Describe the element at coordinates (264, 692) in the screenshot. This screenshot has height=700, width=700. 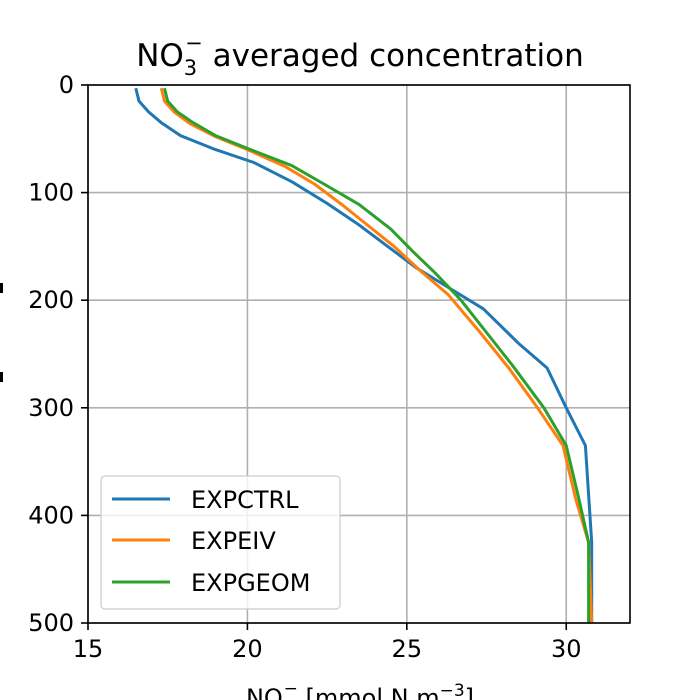
I see `x-axis-label-prefix: NO` at that location.